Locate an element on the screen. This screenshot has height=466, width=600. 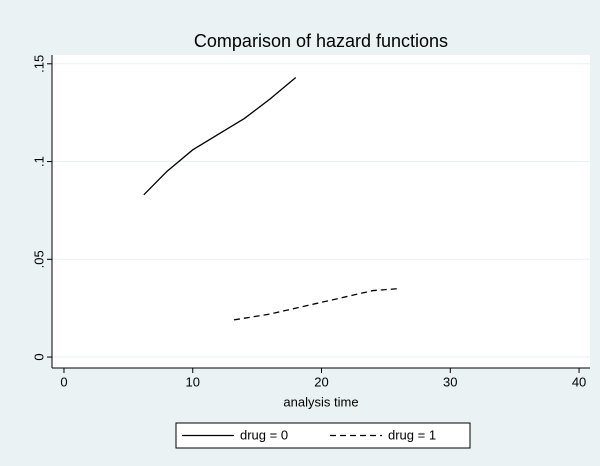
y-tick-label: .05 is located at coordinates (38, 259).